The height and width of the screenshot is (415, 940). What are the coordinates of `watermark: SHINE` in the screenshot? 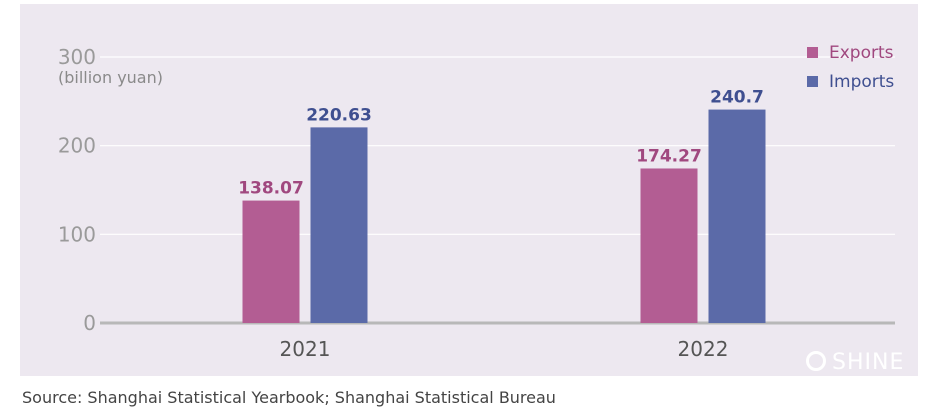 It's located at (862, 363).